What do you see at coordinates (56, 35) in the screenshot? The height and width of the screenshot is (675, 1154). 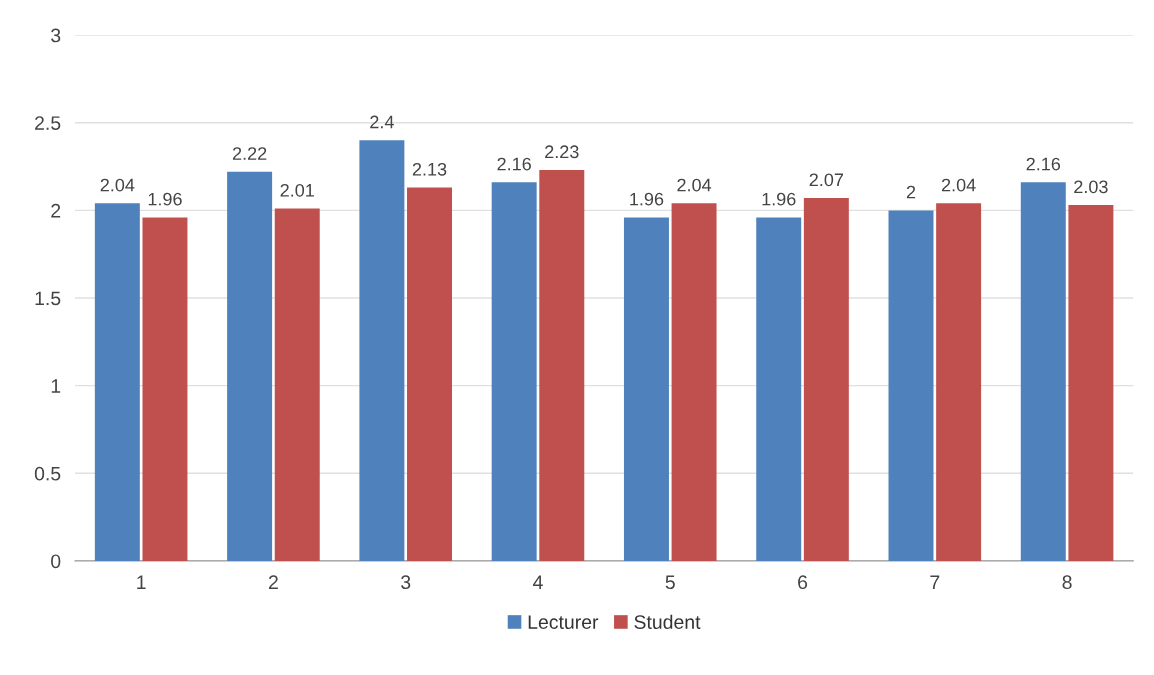 I see `y-tick-label: 3` at bounding box center [56, 35].